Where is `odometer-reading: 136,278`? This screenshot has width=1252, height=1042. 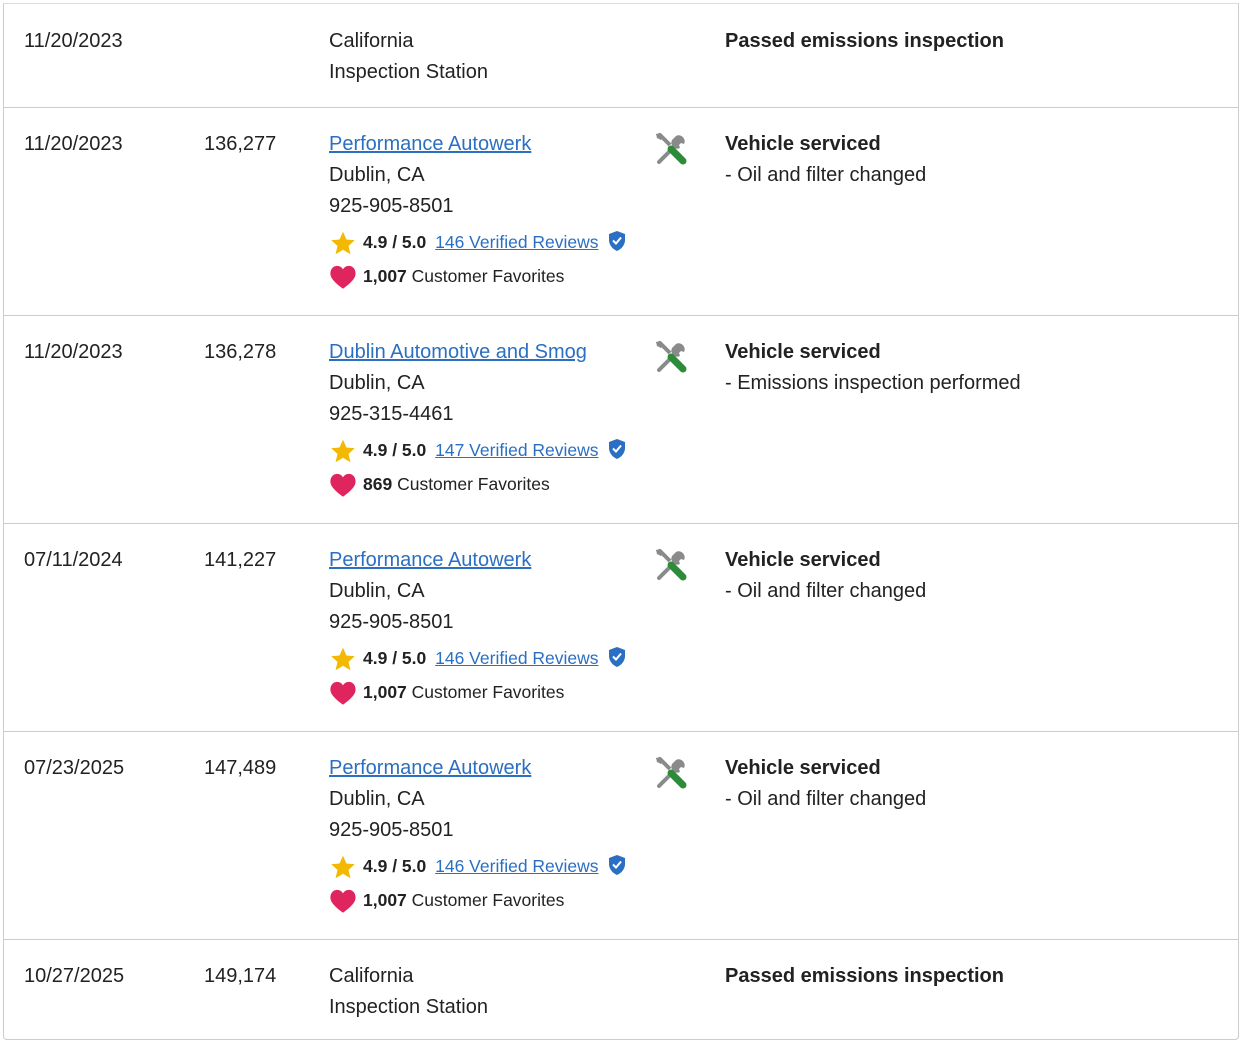 odometer-reading: 136,278 is located at coordinates (240, 352).